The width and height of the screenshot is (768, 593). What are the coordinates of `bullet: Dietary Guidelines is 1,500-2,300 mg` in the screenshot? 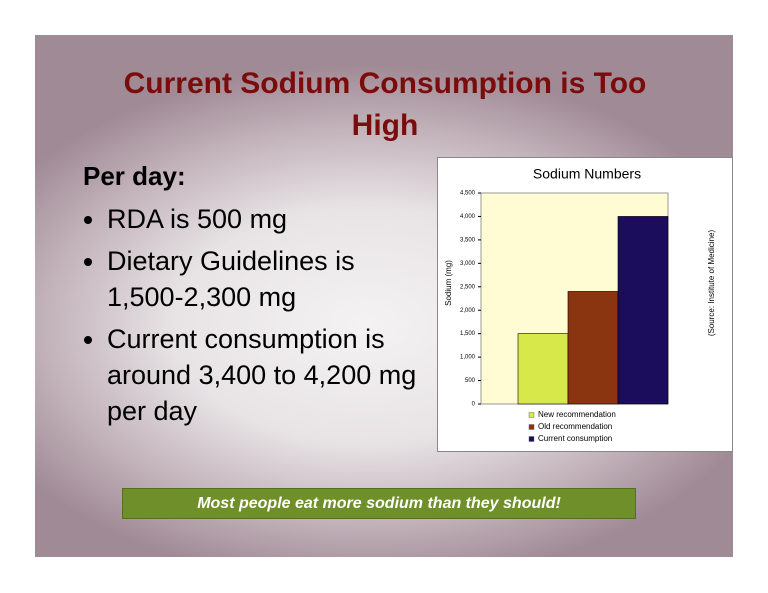 It's located at (267, 279).